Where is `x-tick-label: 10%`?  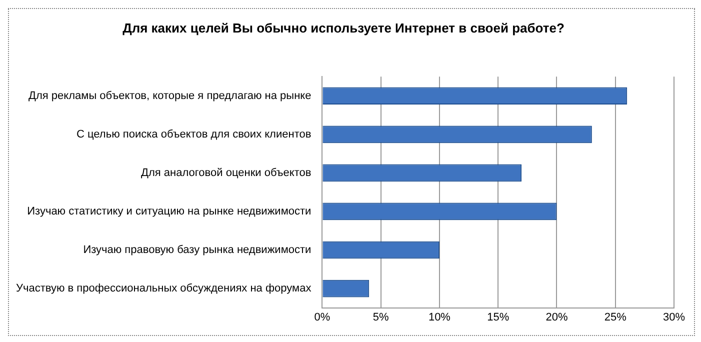 x-tick-label: 10% is located at coordinates (439, 317).